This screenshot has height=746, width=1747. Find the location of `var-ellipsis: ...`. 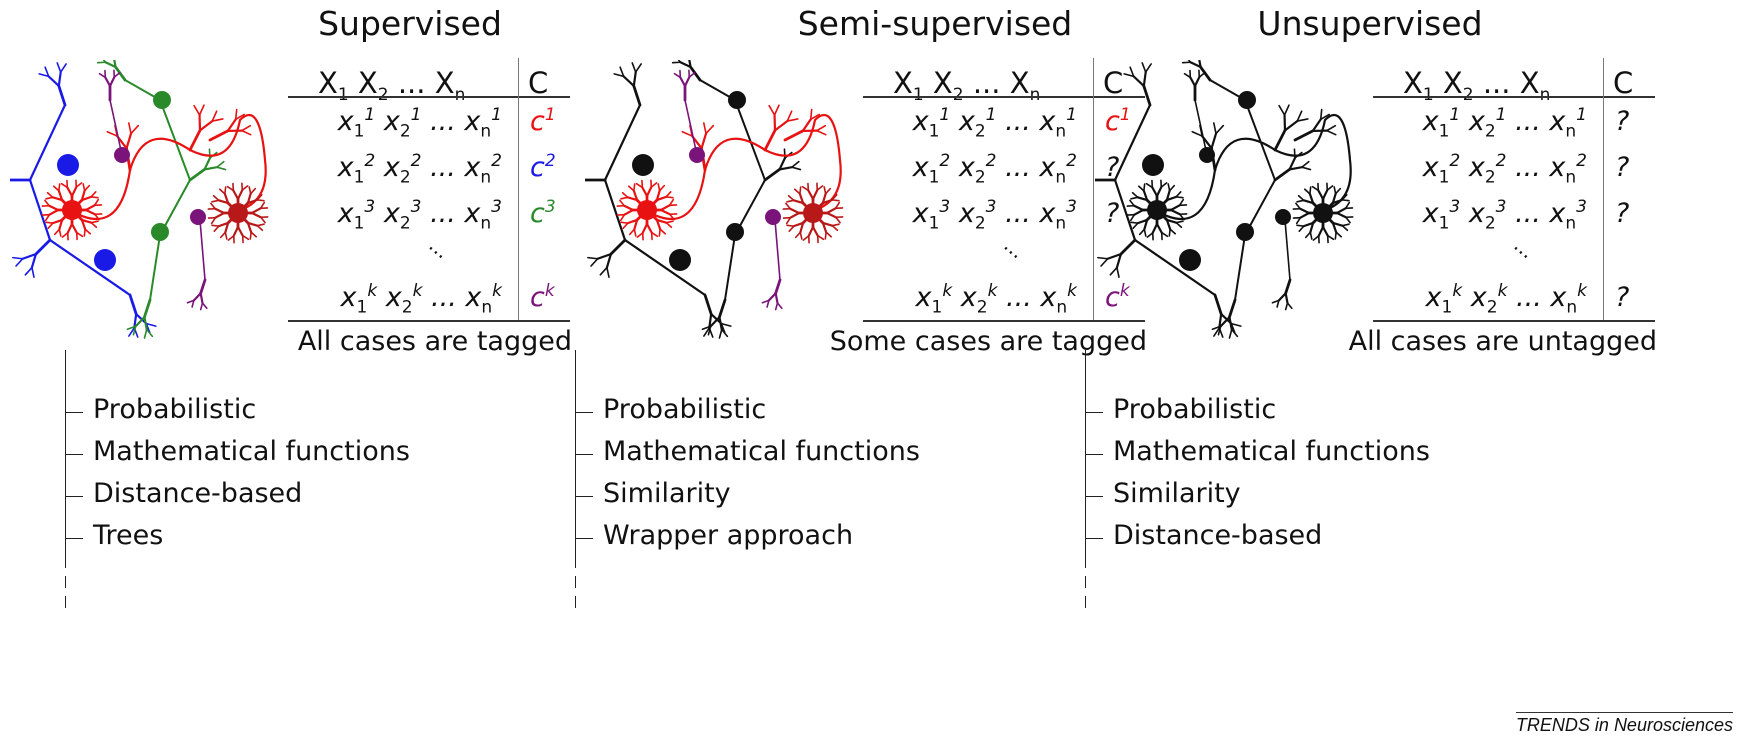

var-ellipsis: ... is located at coordinates (1496, 83).